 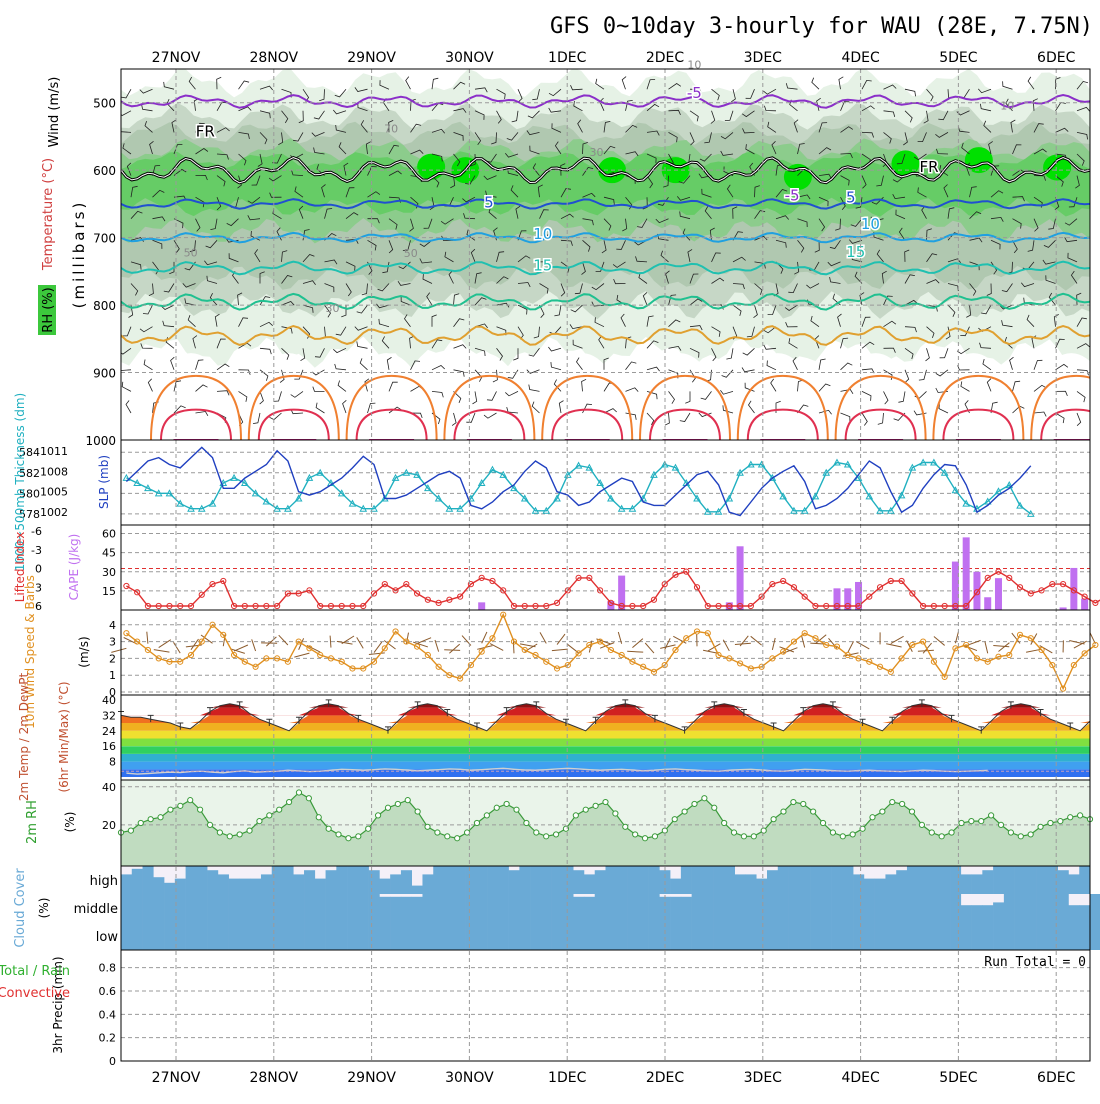 I want to click on cloud-level-label: high, so click(x=104, y=881).